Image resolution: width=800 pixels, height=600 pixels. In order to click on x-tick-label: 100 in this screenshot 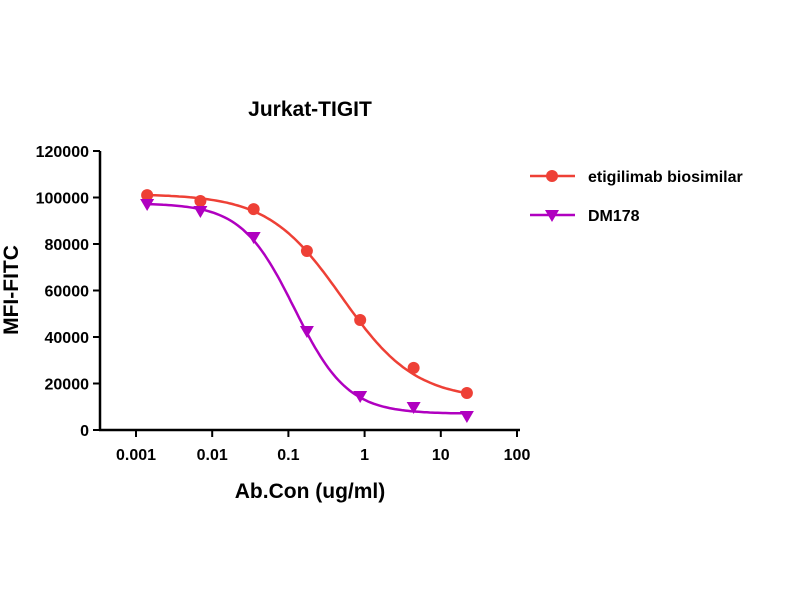, I will do `click(517, 455)`.